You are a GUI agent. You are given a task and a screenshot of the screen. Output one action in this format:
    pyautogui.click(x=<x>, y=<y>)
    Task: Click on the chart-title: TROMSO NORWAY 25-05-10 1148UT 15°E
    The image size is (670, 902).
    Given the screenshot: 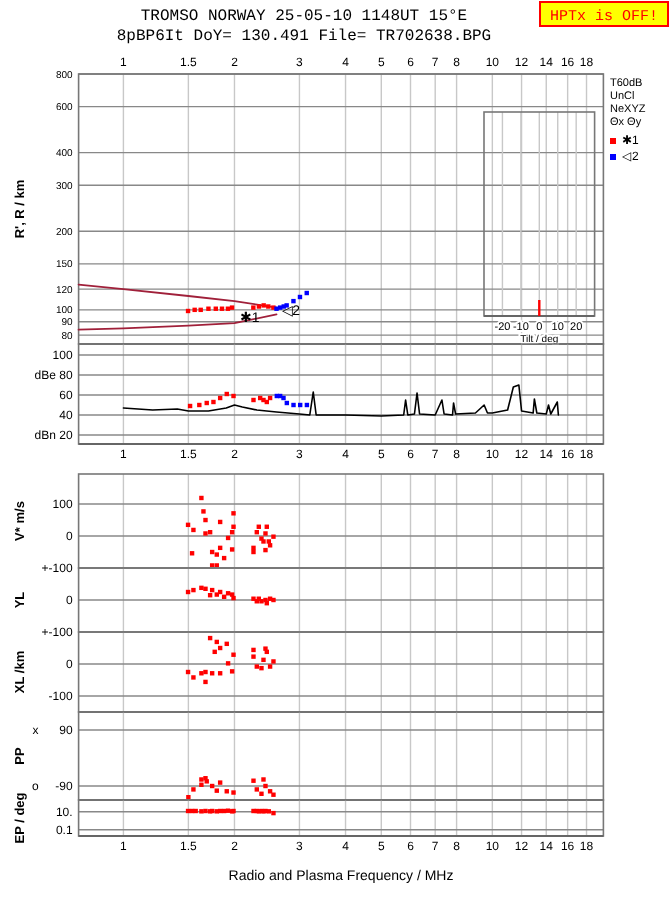 What is the action you would take?
    pyautogui.click(x=304, y=17)
    